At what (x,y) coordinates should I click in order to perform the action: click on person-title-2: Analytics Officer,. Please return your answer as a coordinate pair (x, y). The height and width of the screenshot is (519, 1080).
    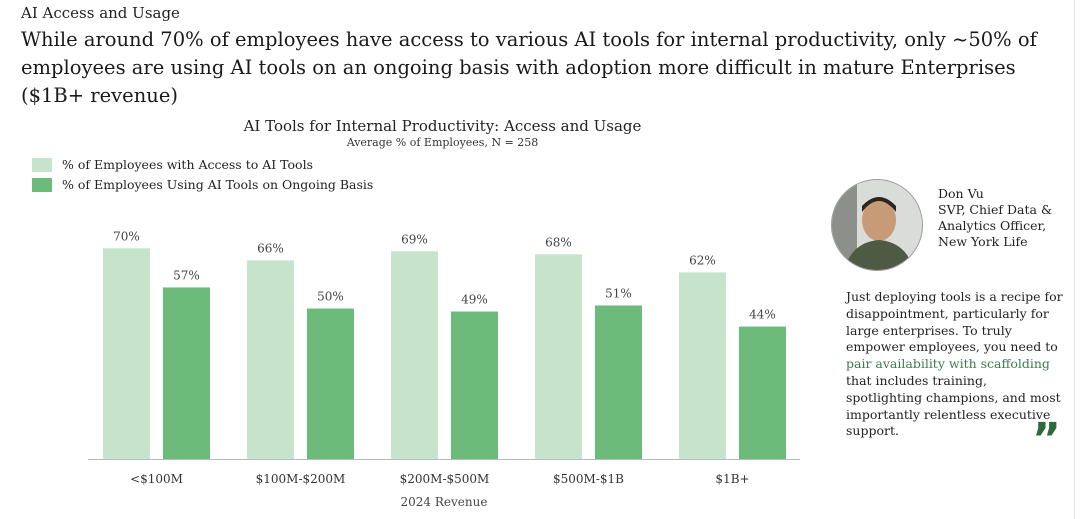
    Looking at the image, I should click on (992, 225).